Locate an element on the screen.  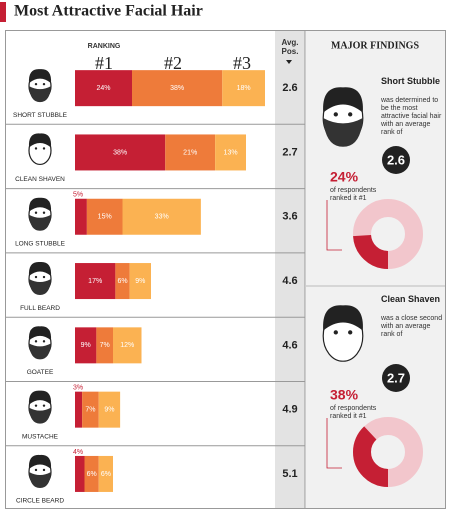
category-label: FULL BEARD is located at coordinates (40, 308).